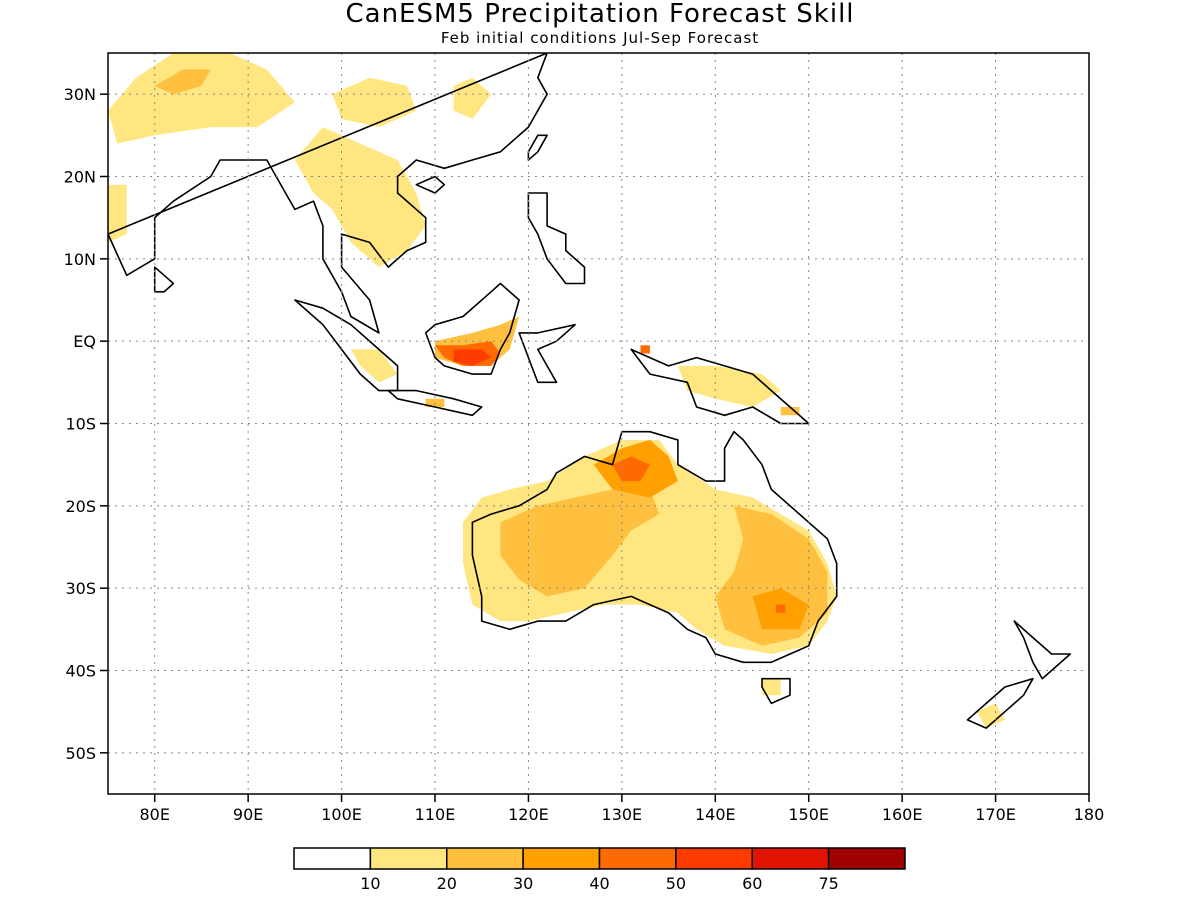 The image size is (1200, 900). What do you see at coordinates (472, 328) in the screenshot?
I see `coastline-borneo` at bounding box center [472, 328].